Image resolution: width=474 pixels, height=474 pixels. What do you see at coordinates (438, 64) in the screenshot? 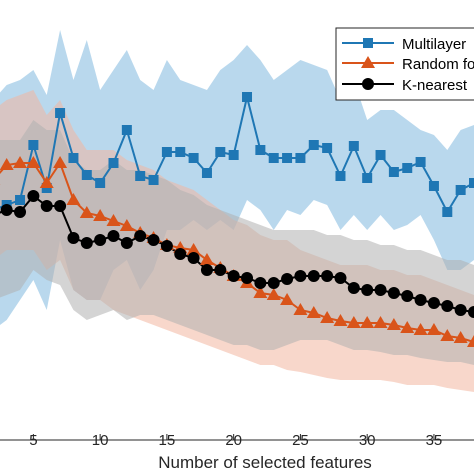
I see `legend-label-random-forest: Random fo` at bounding box center [438, 64].